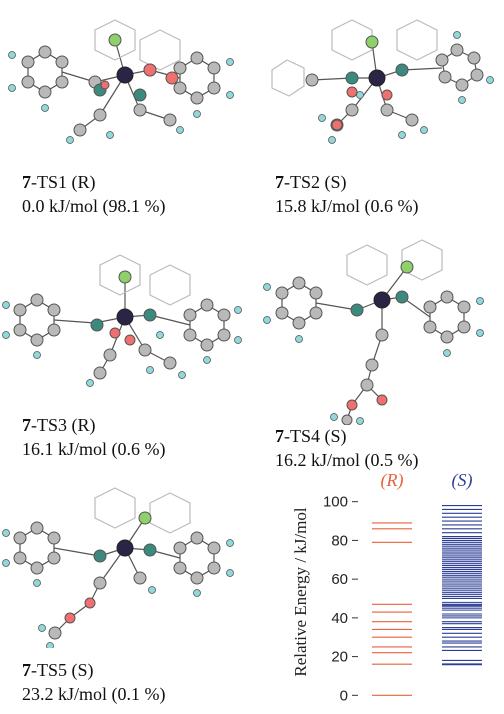 The width and height of the screenshot is (504, 714). I want to click on molecule-ts1-svg, so click(121, 81).